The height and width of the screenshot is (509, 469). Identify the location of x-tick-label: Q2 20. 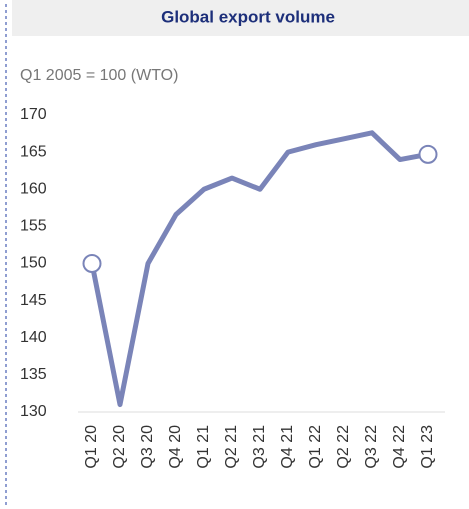
(119, 447).